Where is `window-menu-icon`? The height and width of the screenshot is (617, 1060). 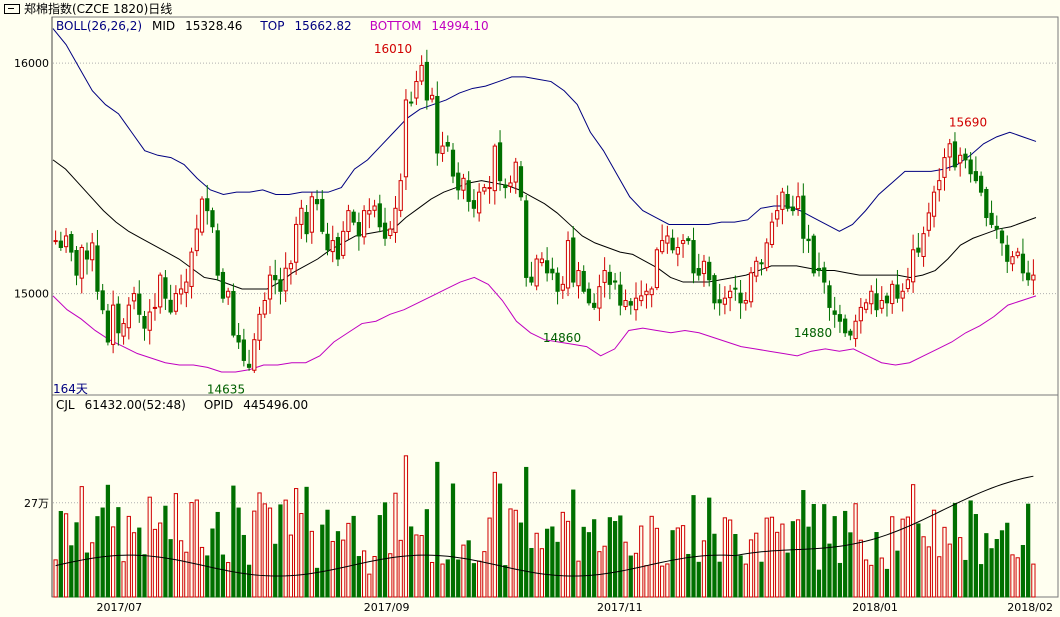
window-menu-icon is located at coordinates (12, 8).